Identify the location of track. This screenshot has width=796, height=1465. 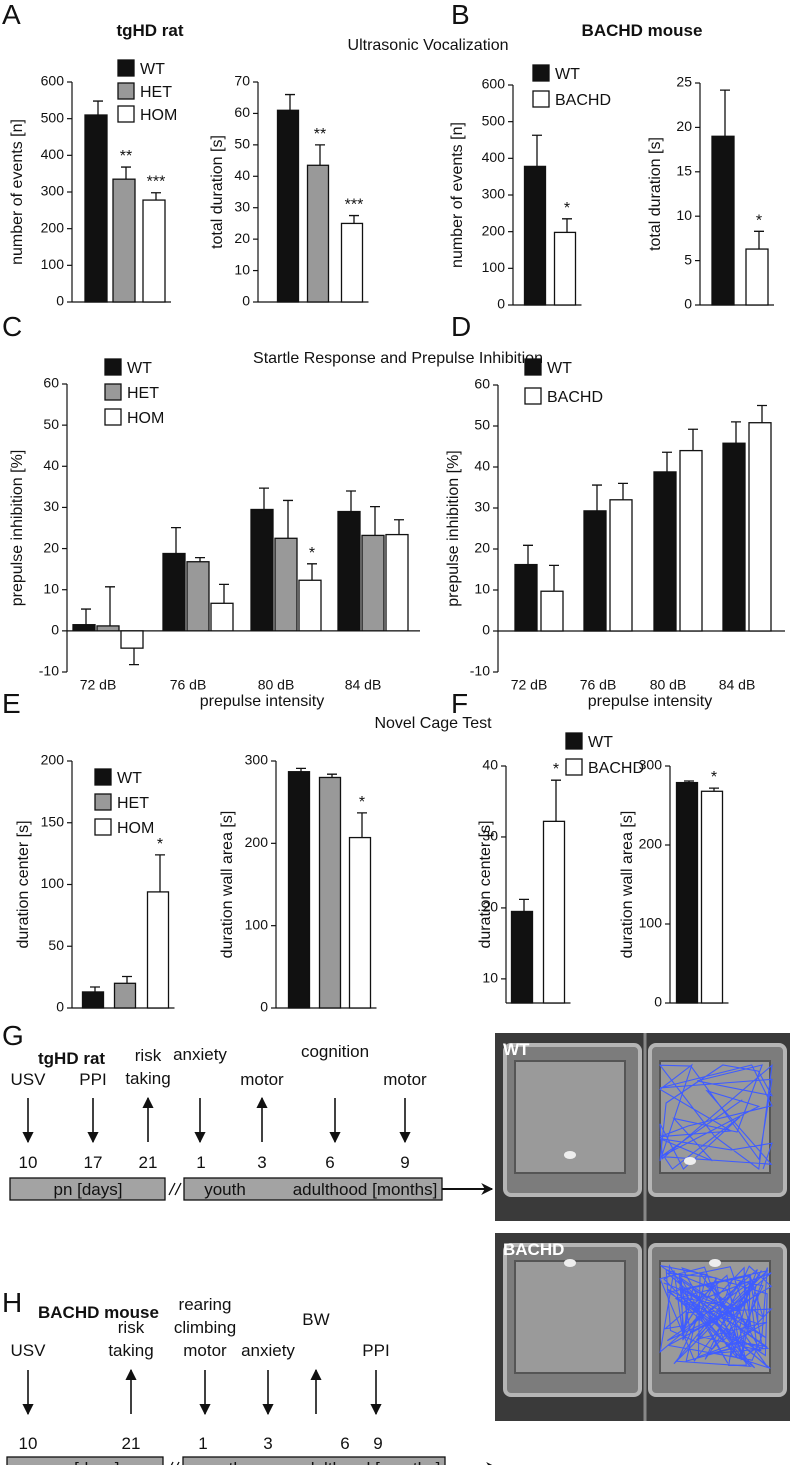
(716, 1116).